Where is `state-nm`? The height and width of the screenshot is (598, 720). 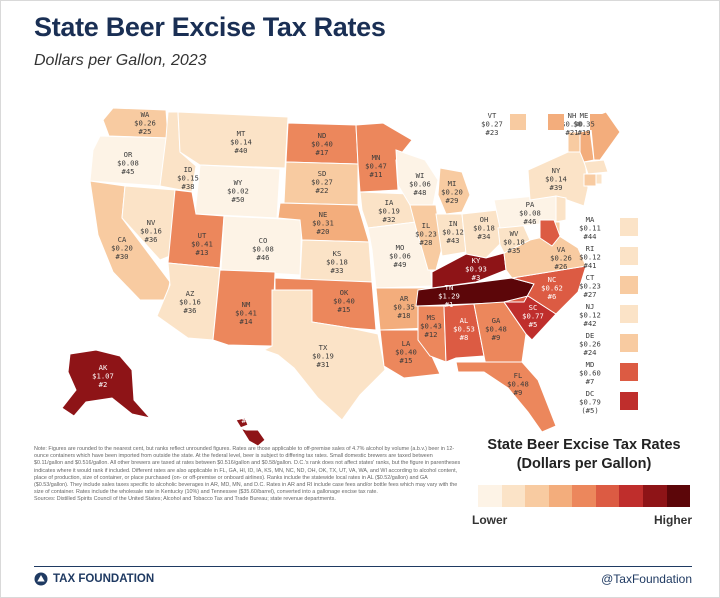 state-nm is located at coordinates (244, 308).